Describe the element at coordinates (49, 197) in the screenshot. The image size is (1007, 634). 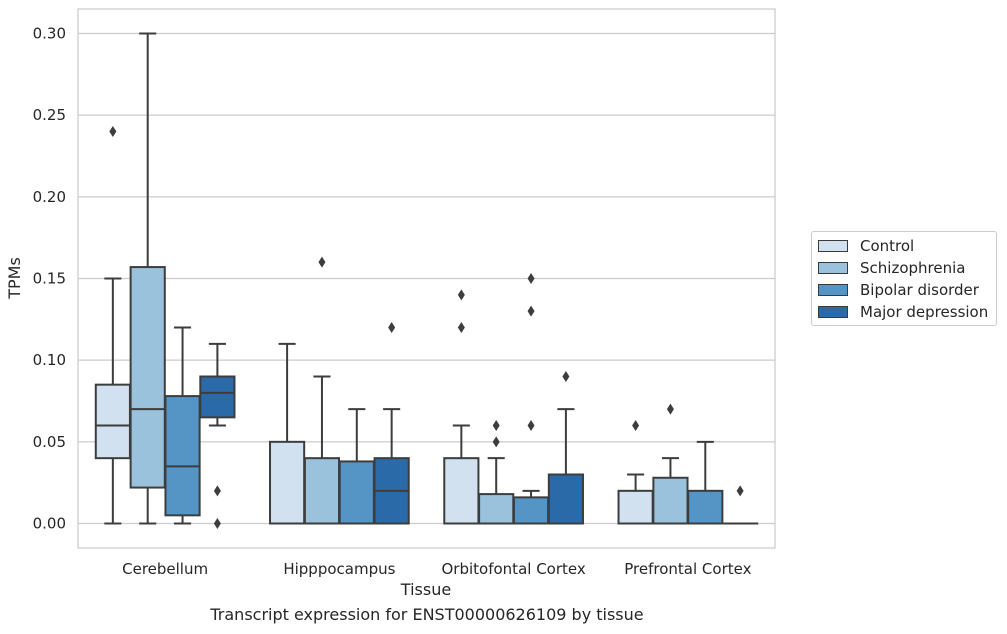
I see `y-tick-label: 0.20` at that location.